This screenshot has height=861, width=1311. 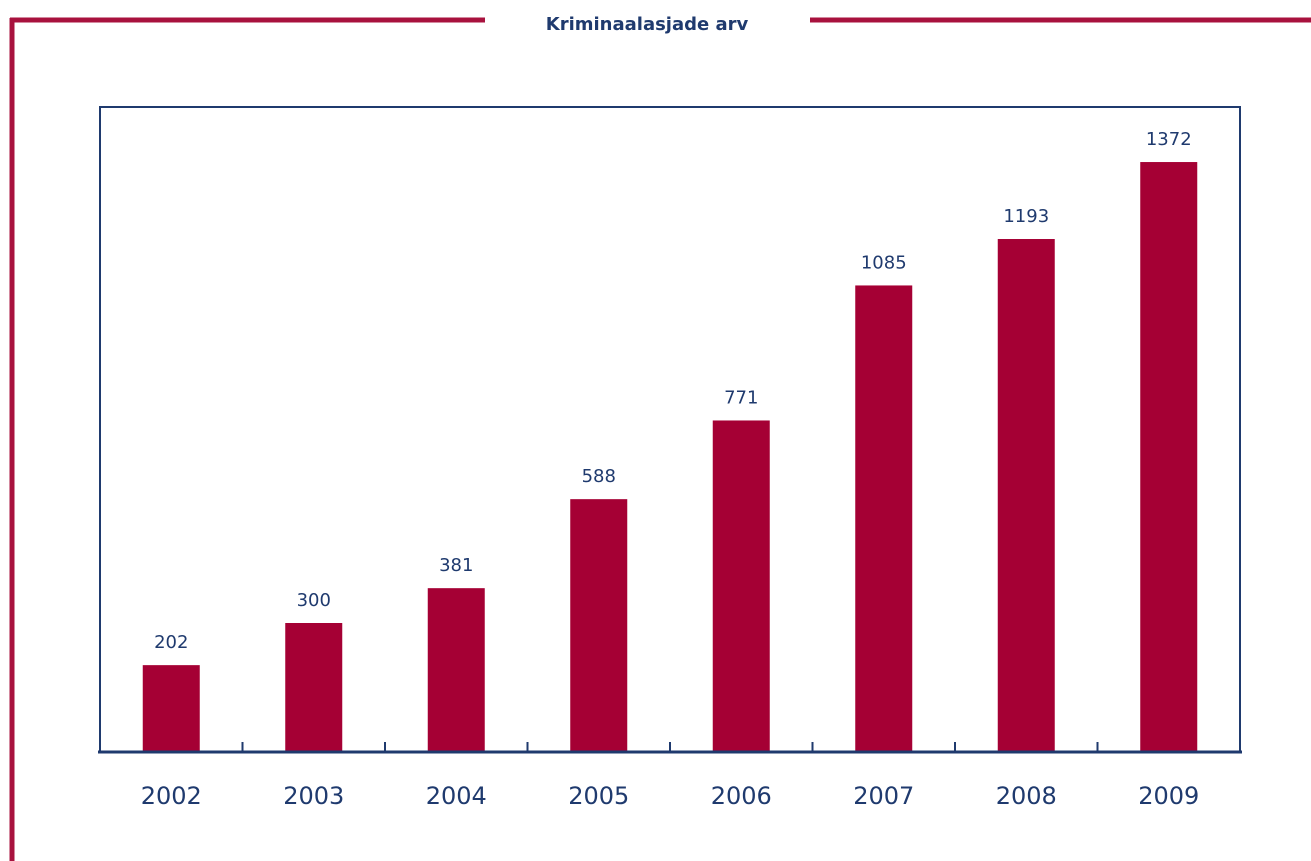 I want to click on value-label: 1372, so click(x=1169, y=139).